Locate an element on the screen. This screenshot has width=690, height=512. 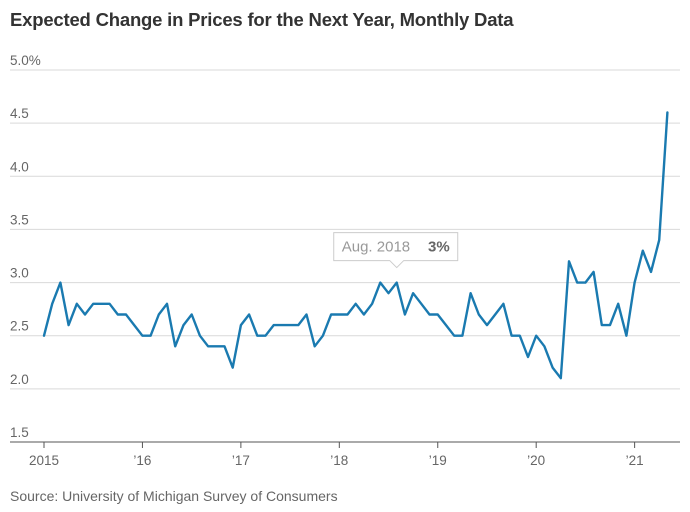
x-tick-label: 2015 is located at coordinates (44, 460).